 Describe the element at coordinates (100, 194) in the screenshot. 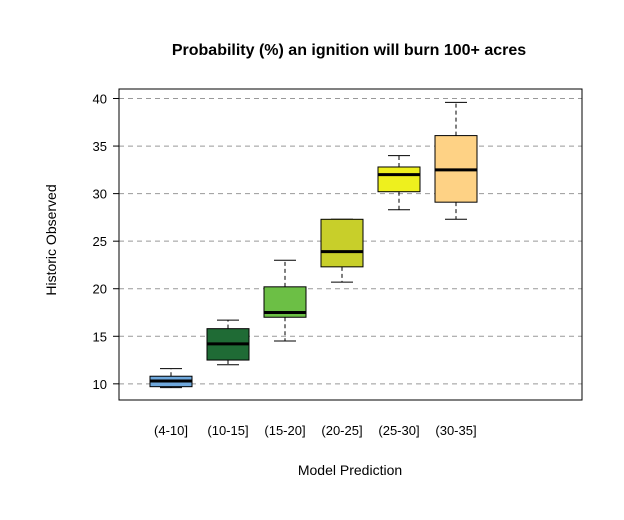

I see `y-tick-label-30: 30` at that location.